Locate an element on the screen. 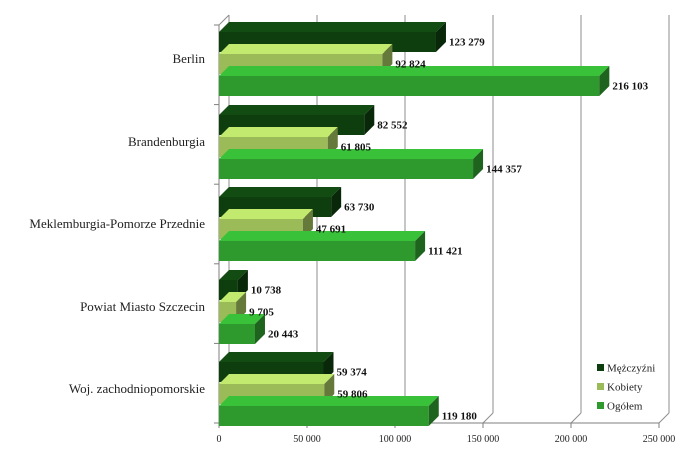 The width and height of the screenshot is (680, 460). legend-item-2: Kobiety is located at coordinates (620, 388).